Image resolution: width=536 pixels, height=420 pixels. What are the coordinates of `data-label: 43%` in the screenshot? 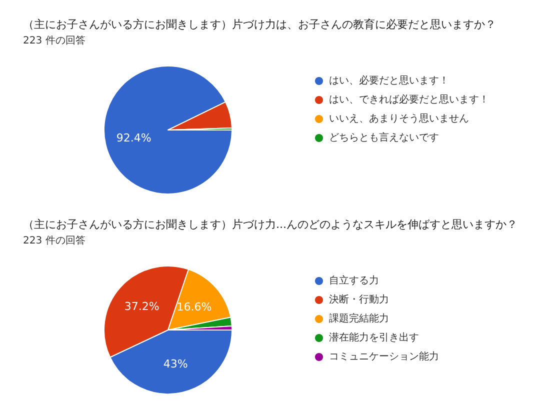 It's located at (175, 364).